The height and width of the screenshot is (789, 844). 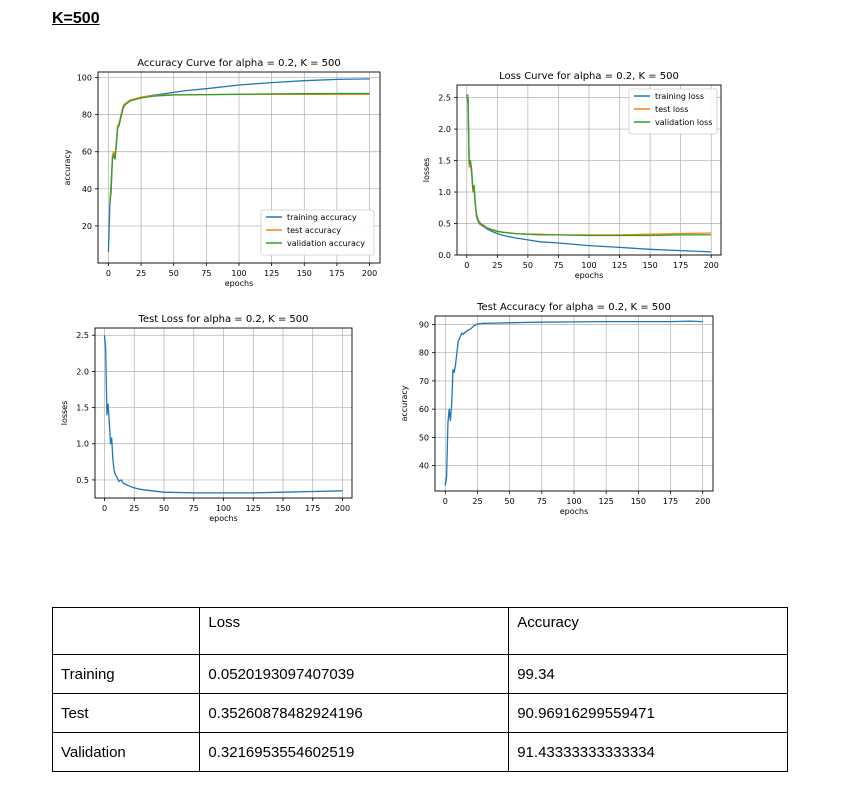 What do you see at coordinates (126, 674) in the screenshot?
I see `row-label-cell: Training` at bounding box center [126, 674].